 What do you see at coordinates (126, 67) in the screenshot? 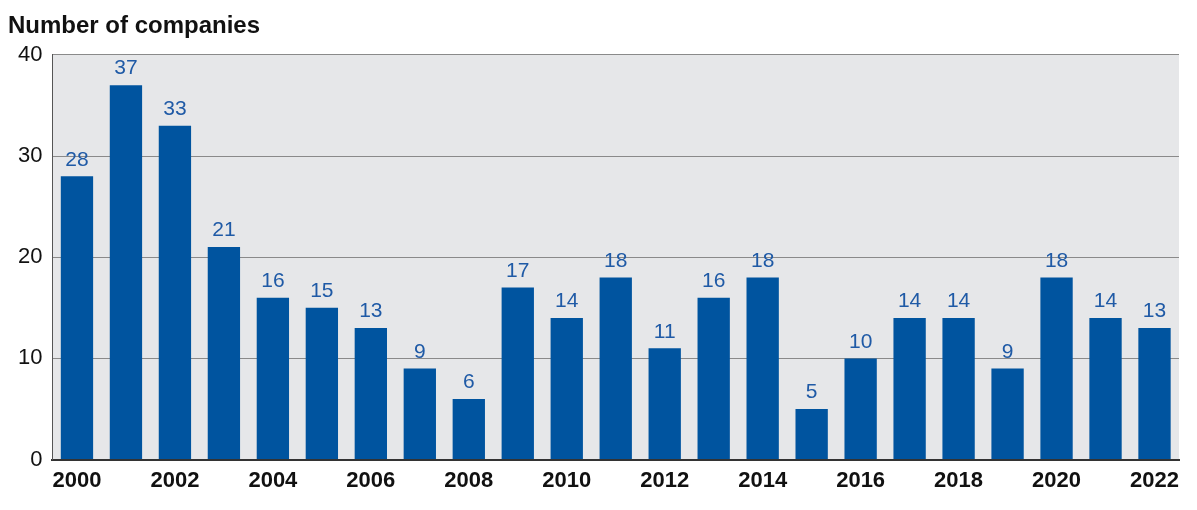
I see `data-label: 37` at bounding box center [126, 67].